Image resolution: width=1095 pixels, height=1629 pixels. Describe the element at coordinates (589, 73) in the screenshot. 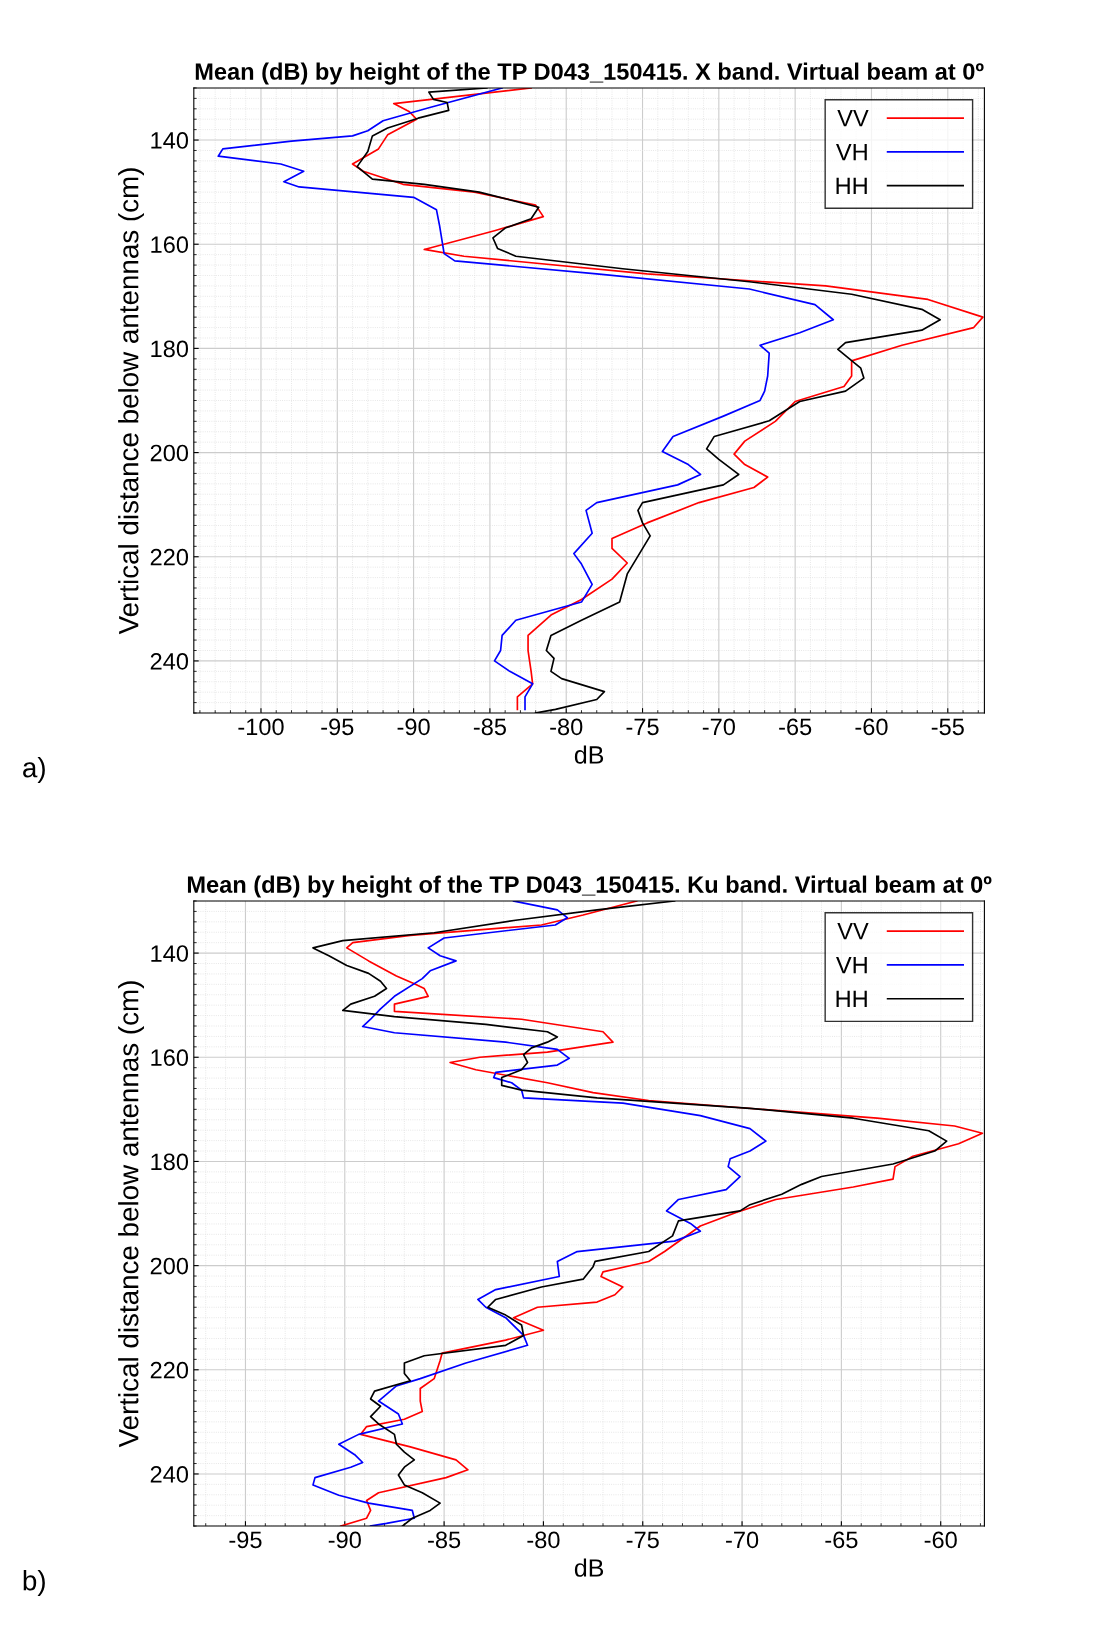

I see `chart-title: Mean (dB) by height of the TP D043_150415. X band. Virtual beam at 0º` at that location.